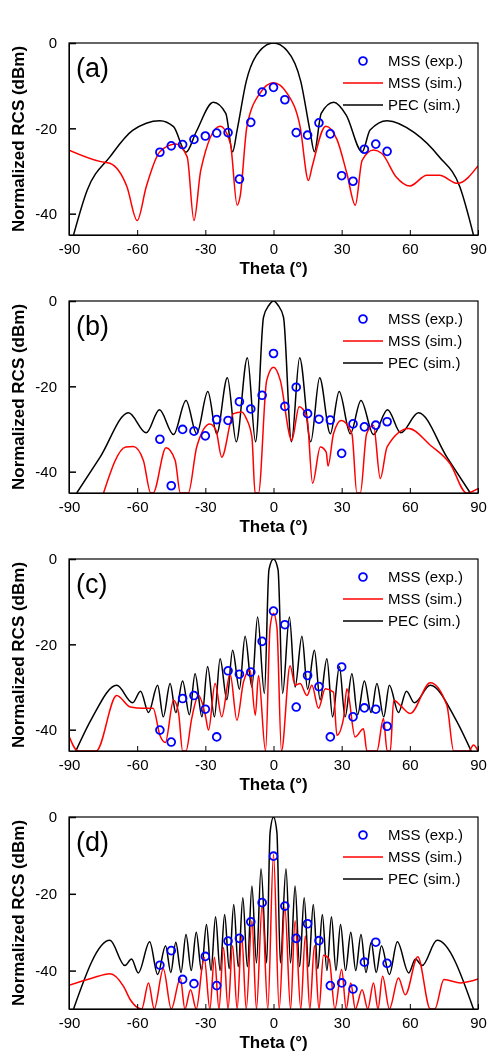 The height and width of the screenshot is (1058, 489). Describe the element at coordinates (92, 68) in the screenshot. I see `annotation: (a)` at that location.